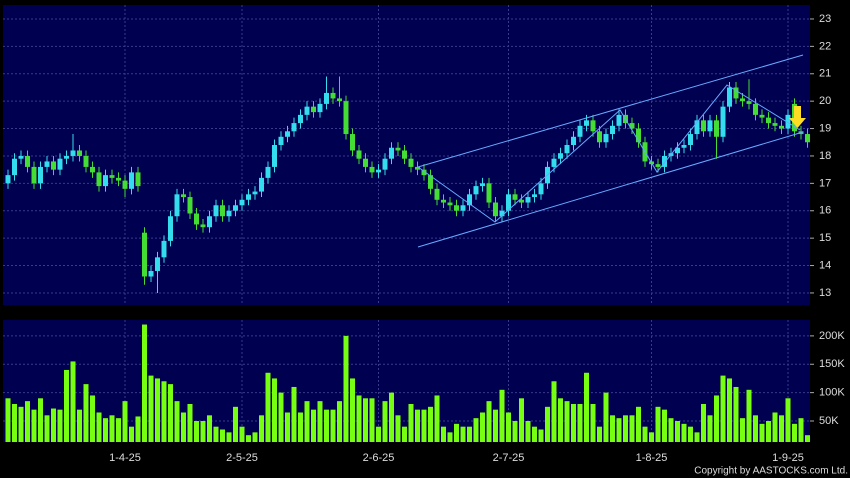 This screenshot has height=478, width=850. Describe the element at coordinates (825, 238) in the screenshot. I see `y-tick-label: 15` at that location.